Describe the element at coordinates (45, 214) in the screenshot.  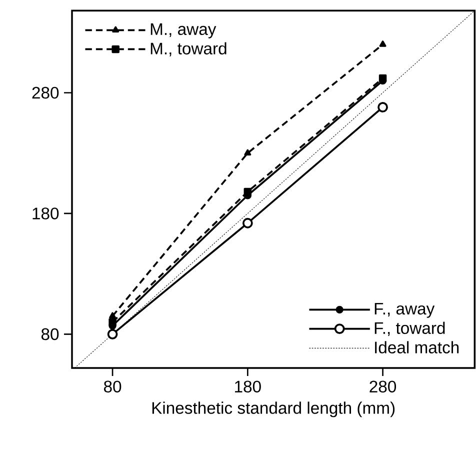
I see `y-tick-label: 180` at that location.